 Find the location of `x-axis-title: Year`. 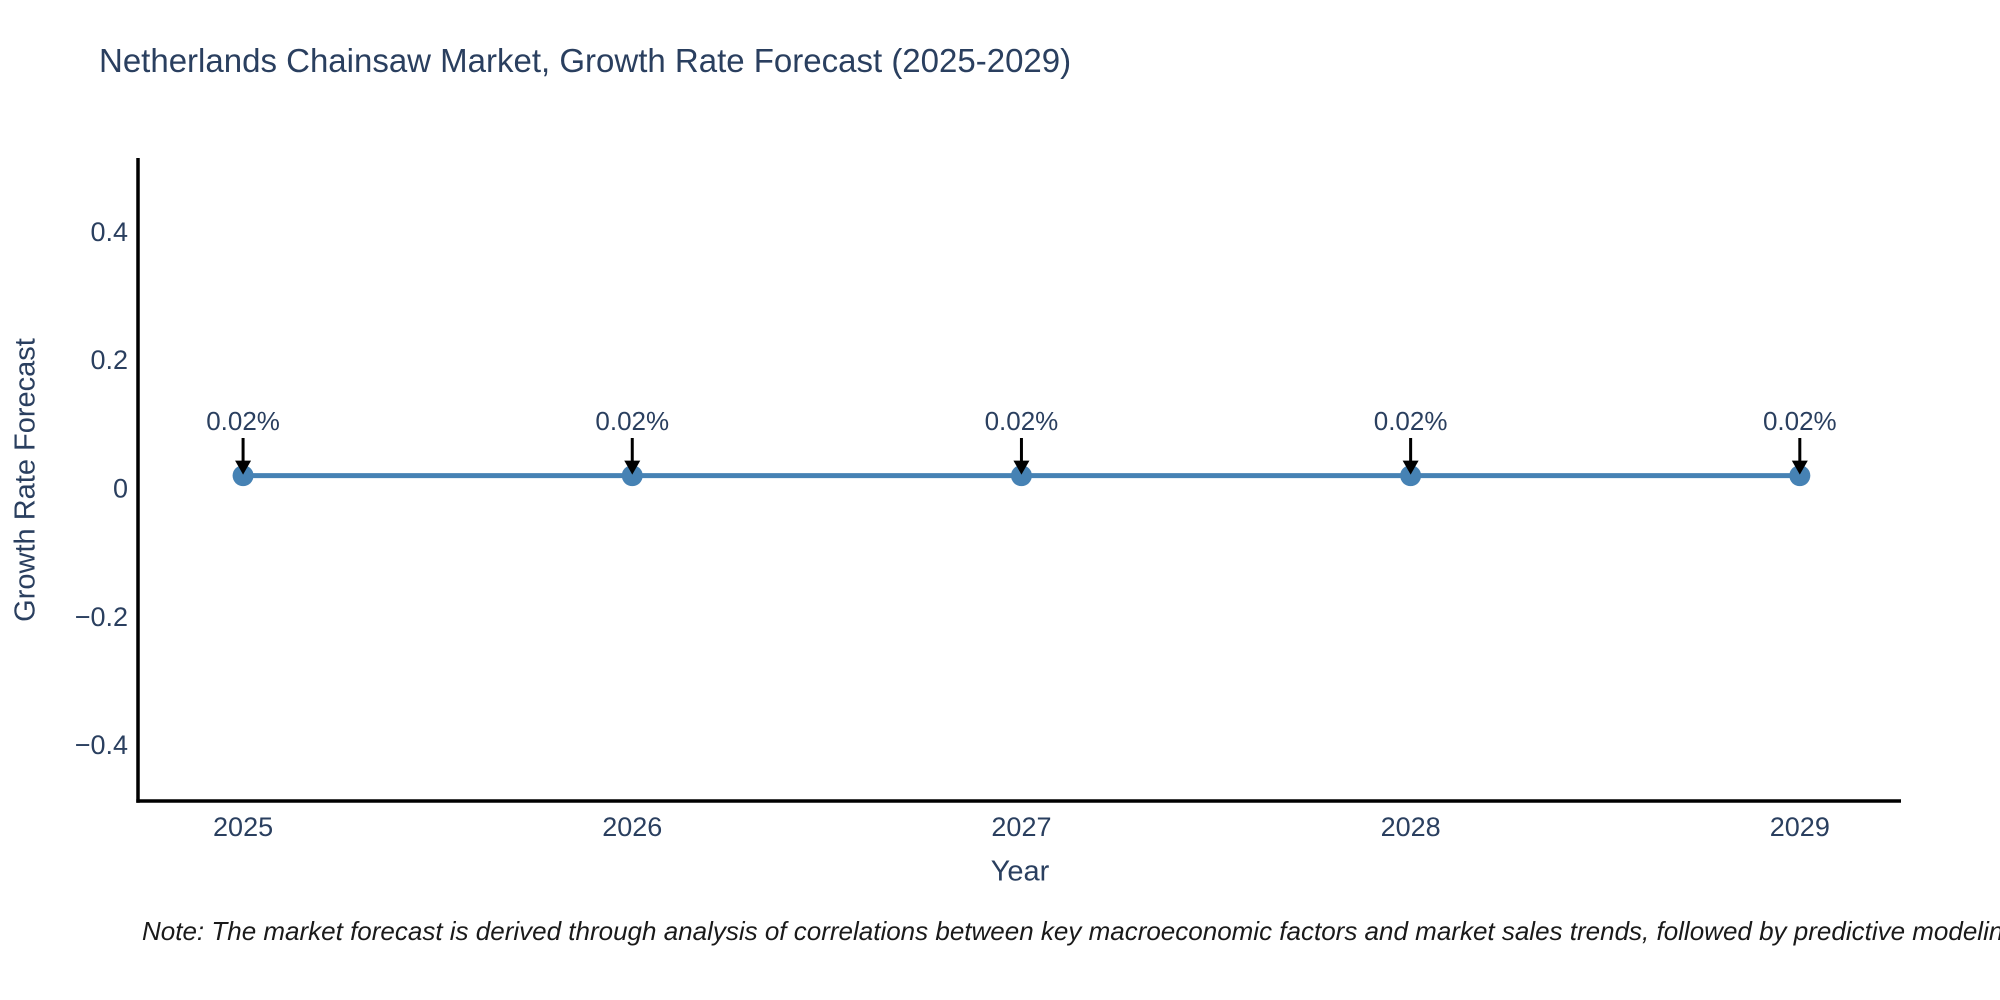

x-axis-title: Year is located at coordinates (1020, 871).